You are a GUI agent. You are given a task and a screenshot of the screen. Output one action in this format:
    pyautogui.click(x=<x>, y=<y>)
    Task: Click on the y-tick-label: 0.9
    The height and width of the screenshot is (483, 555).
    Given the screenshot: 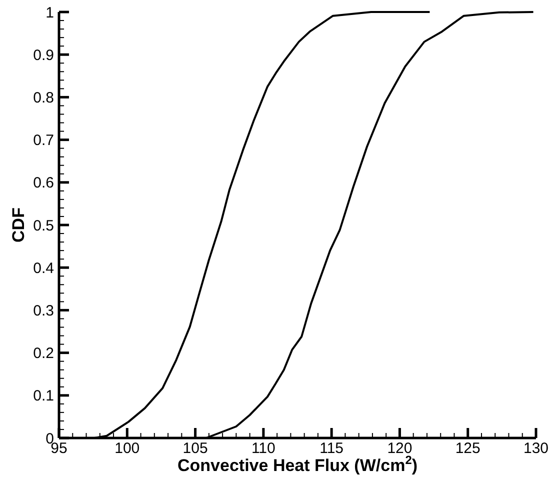 What is the action you would take?
    pyautogui.click(x=43, y=55)
    